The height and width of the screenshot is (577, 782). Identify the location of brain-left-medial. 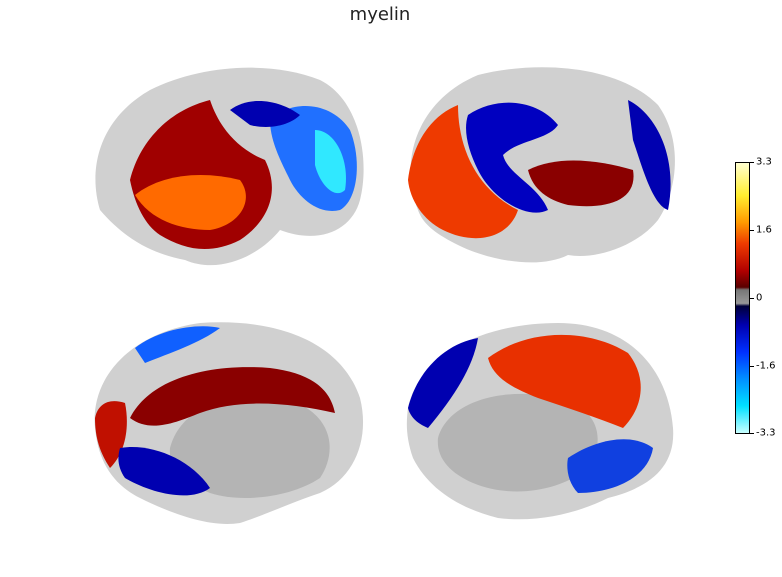
(229, 423).